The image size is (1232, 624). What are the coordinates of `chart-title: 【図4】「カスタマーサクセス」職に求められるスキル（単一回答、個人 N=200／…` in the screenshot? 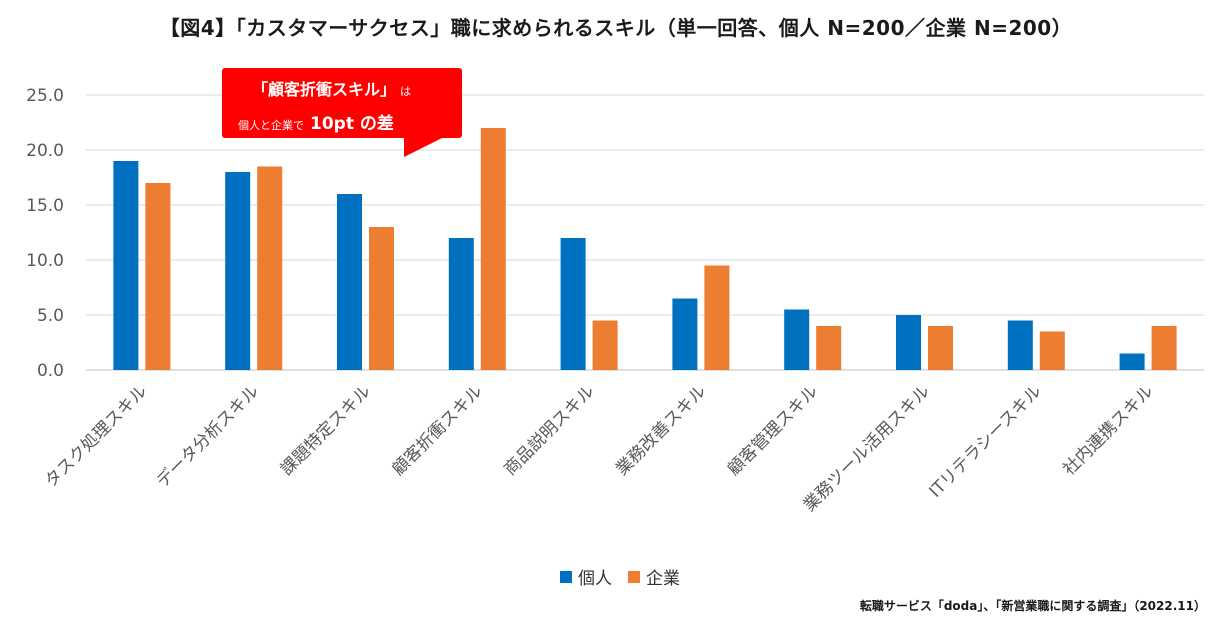 It's located at (616, 28).